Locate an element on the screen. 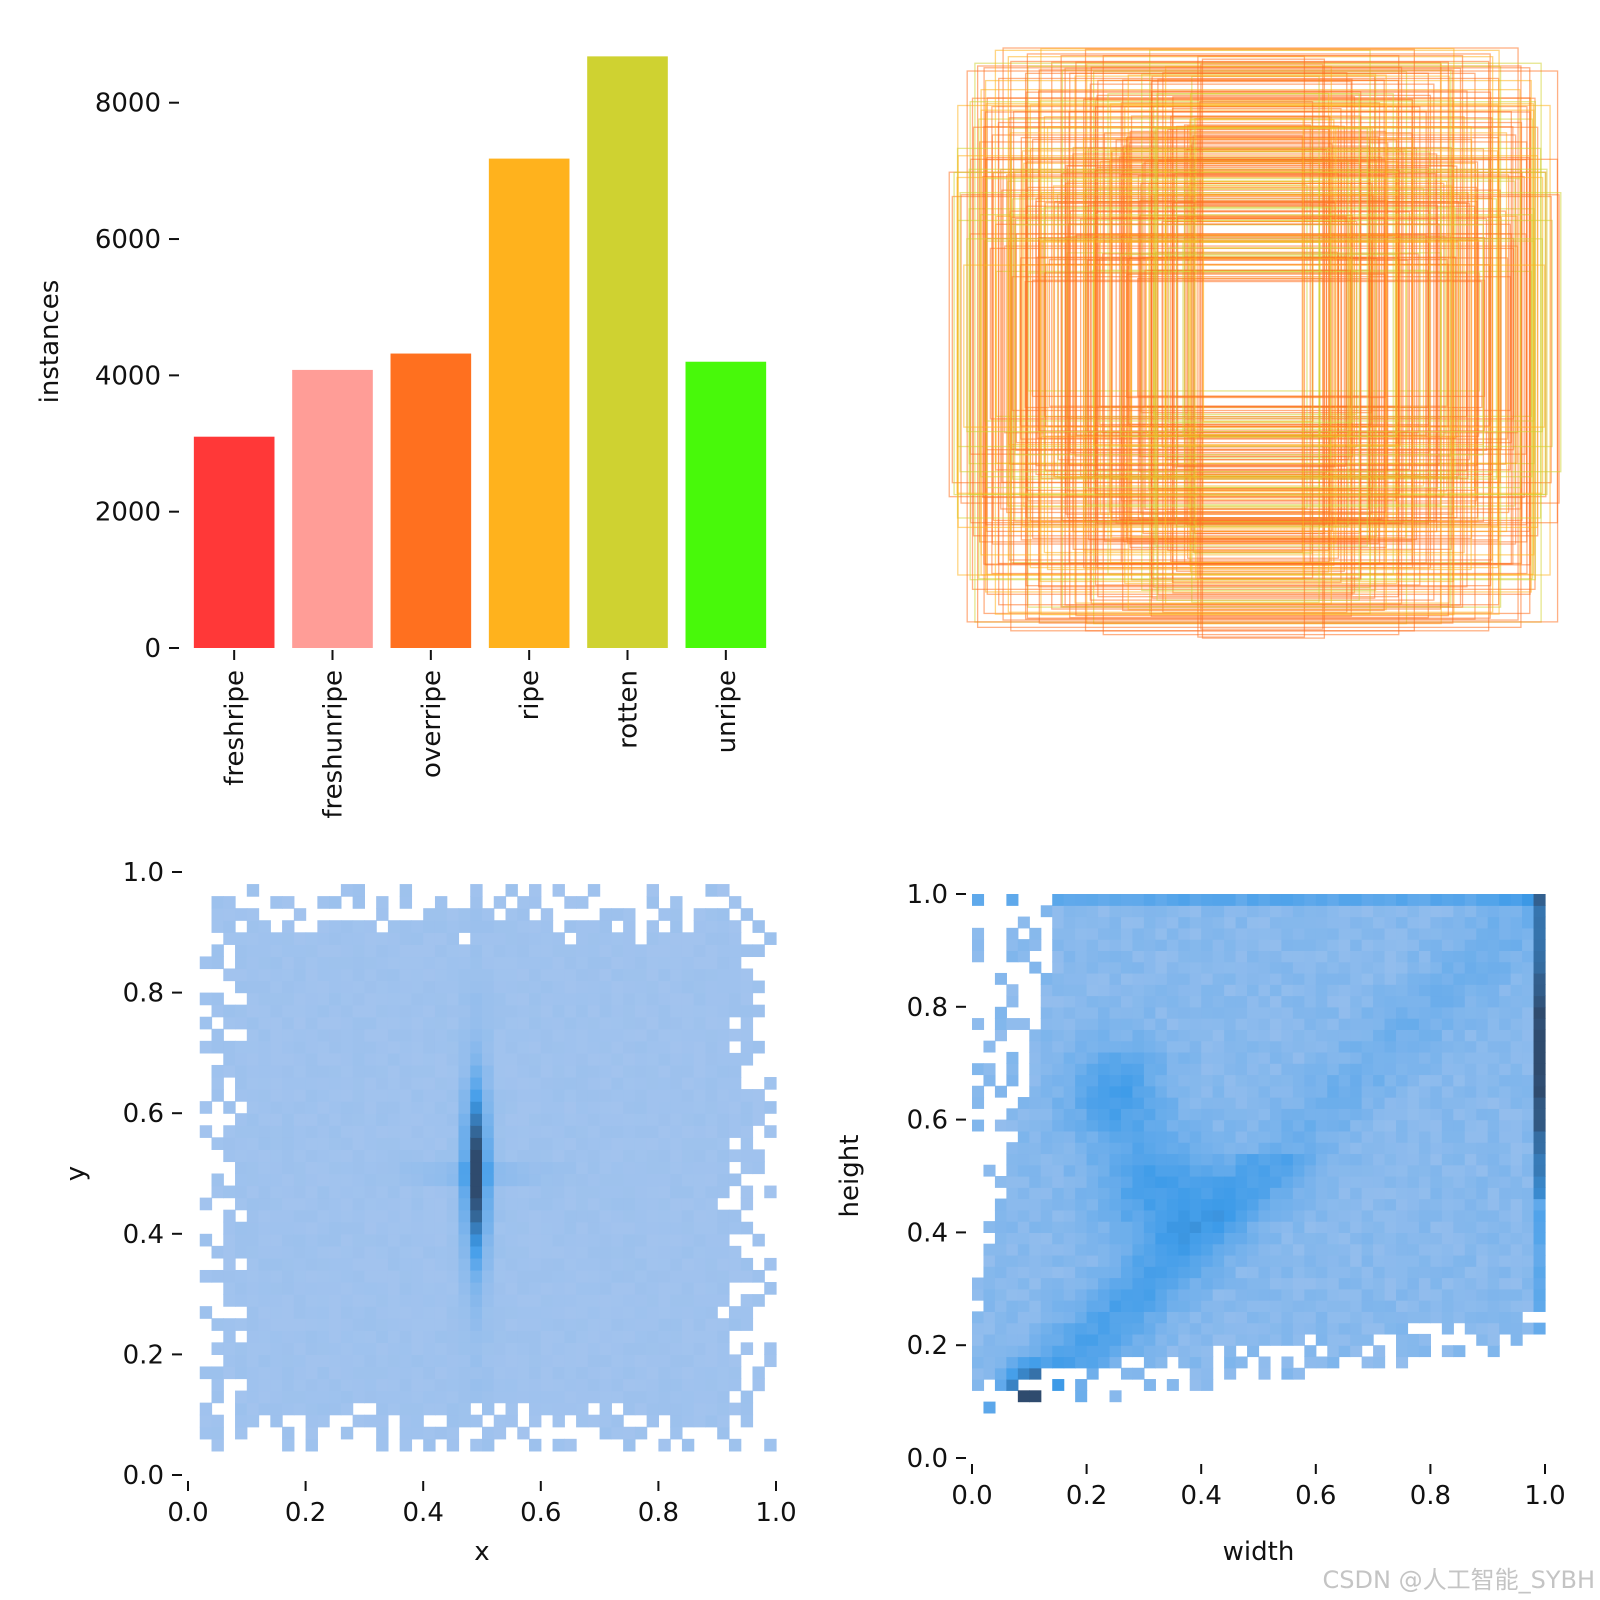 Image resolution: width=1600 pixels, height=1600 pixels. x-tick-label-unripe: unripe is located at coordinates (727, 711).